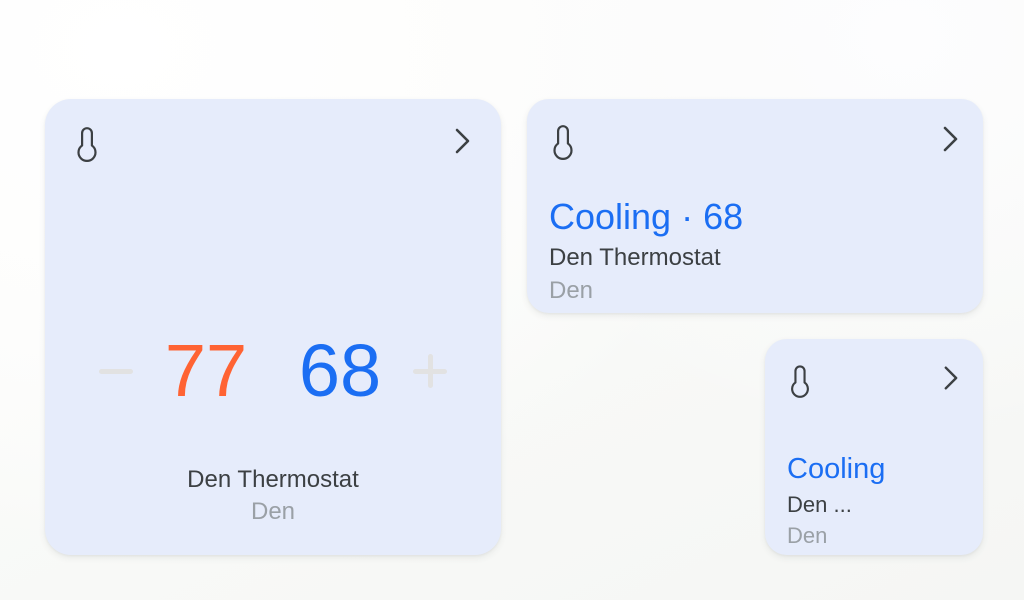  I want to click on decrease-temperature-button, so click(116, 371).